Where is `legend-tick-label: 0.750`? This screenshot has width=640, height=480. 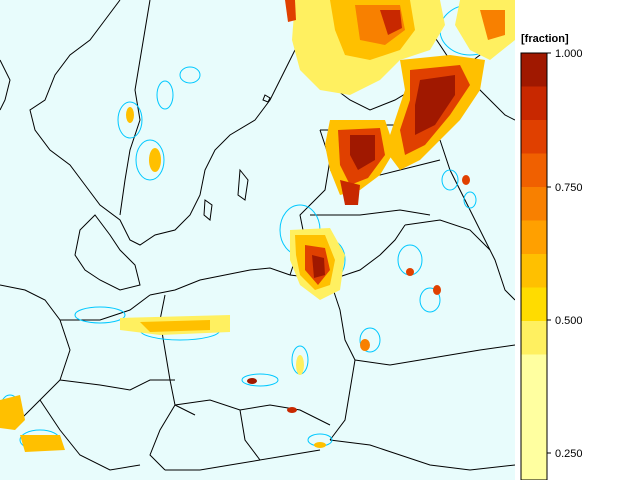
legend-tick-label: 0.750 is located at coordinates (569, 188).